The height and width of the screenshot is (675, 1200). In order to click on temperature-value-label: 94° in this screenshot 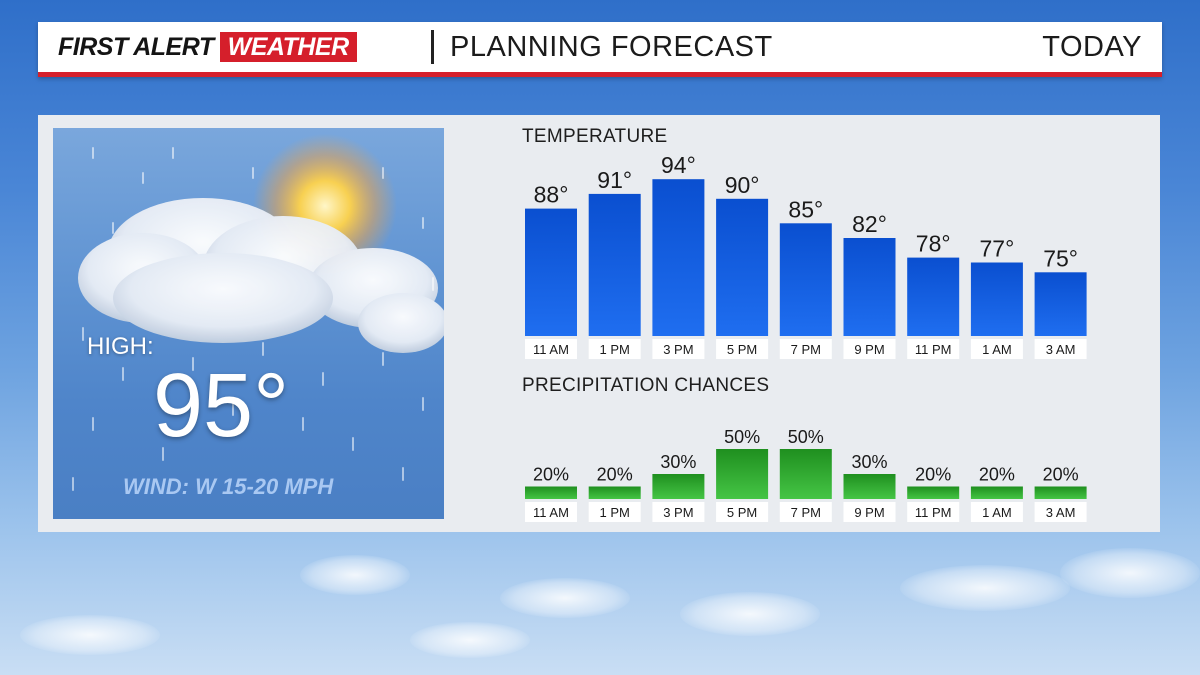, I will do `click(678, 165)`.